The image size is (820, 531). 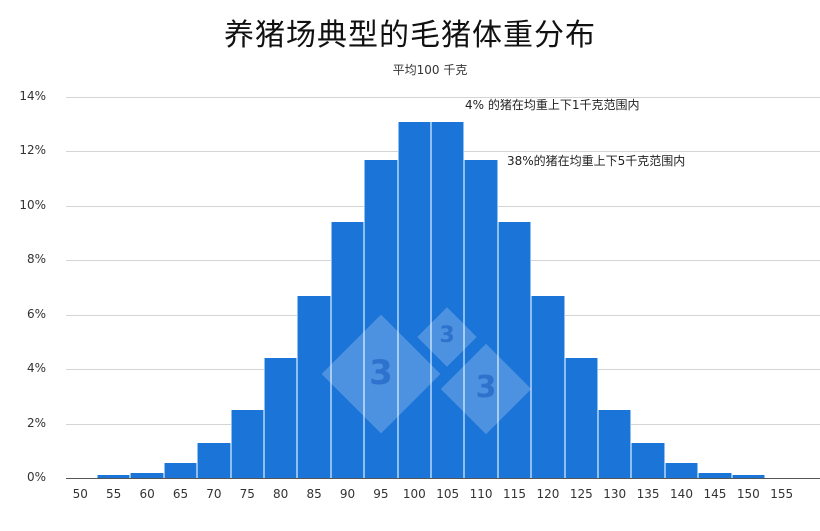 What do you see at coordinates (180, 494) in the screenshot?
I see `x-tick-label: 65` at bounding box center [180, 494].